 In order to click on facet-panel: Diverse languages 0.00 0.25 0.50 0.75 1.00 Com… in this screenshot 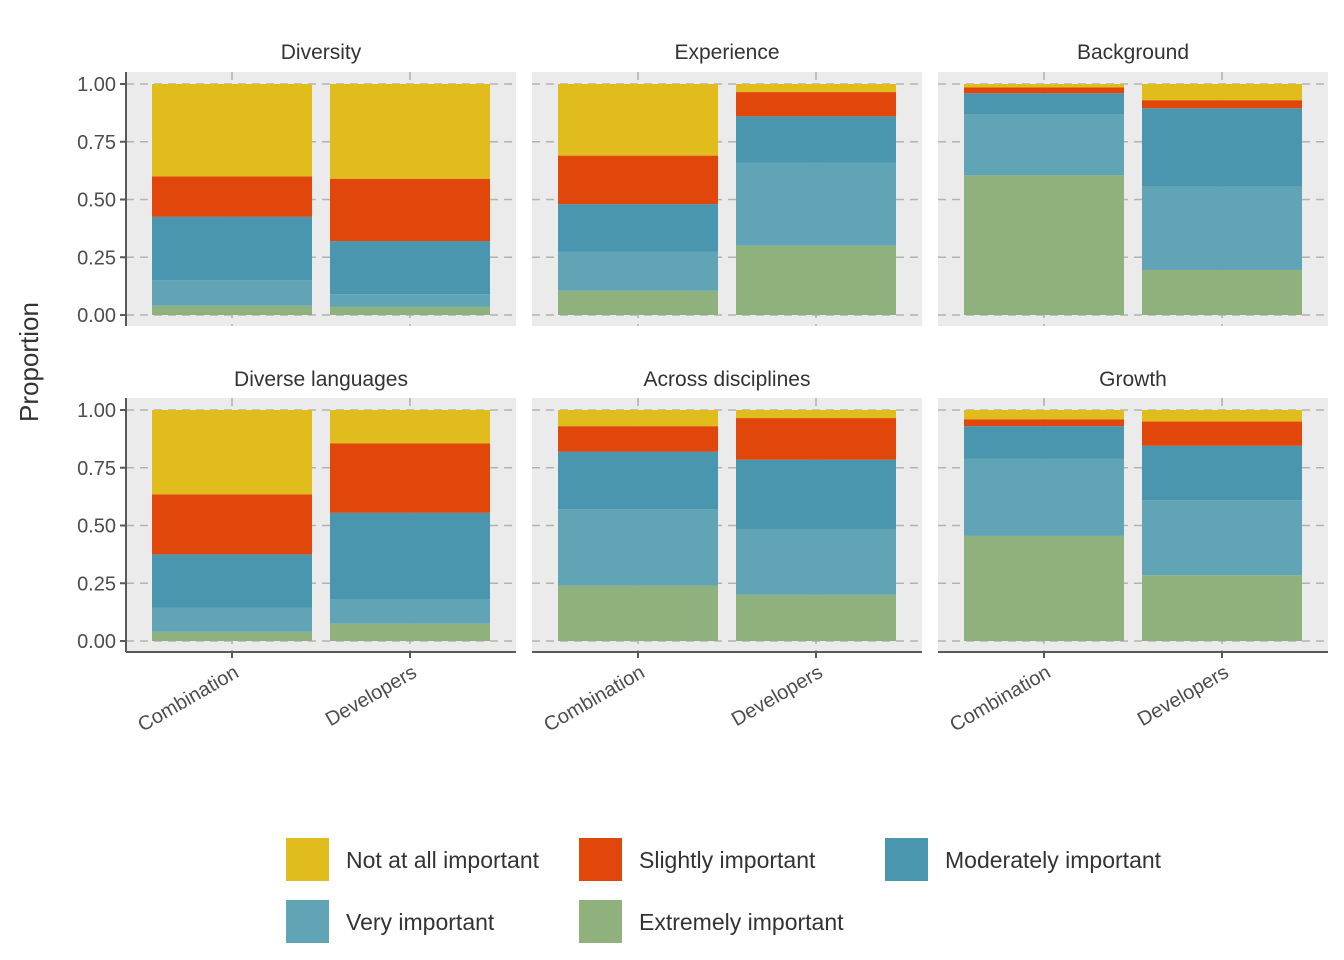, I will do `click(296, 552)`.